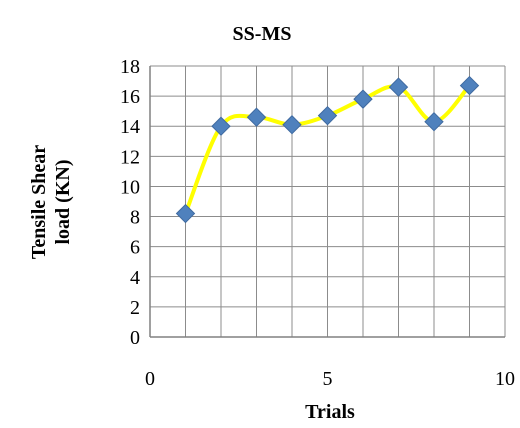  Describe the element at coordinates (135, 338) in the screenshot. I see `y-tick-label: 0` at that location.